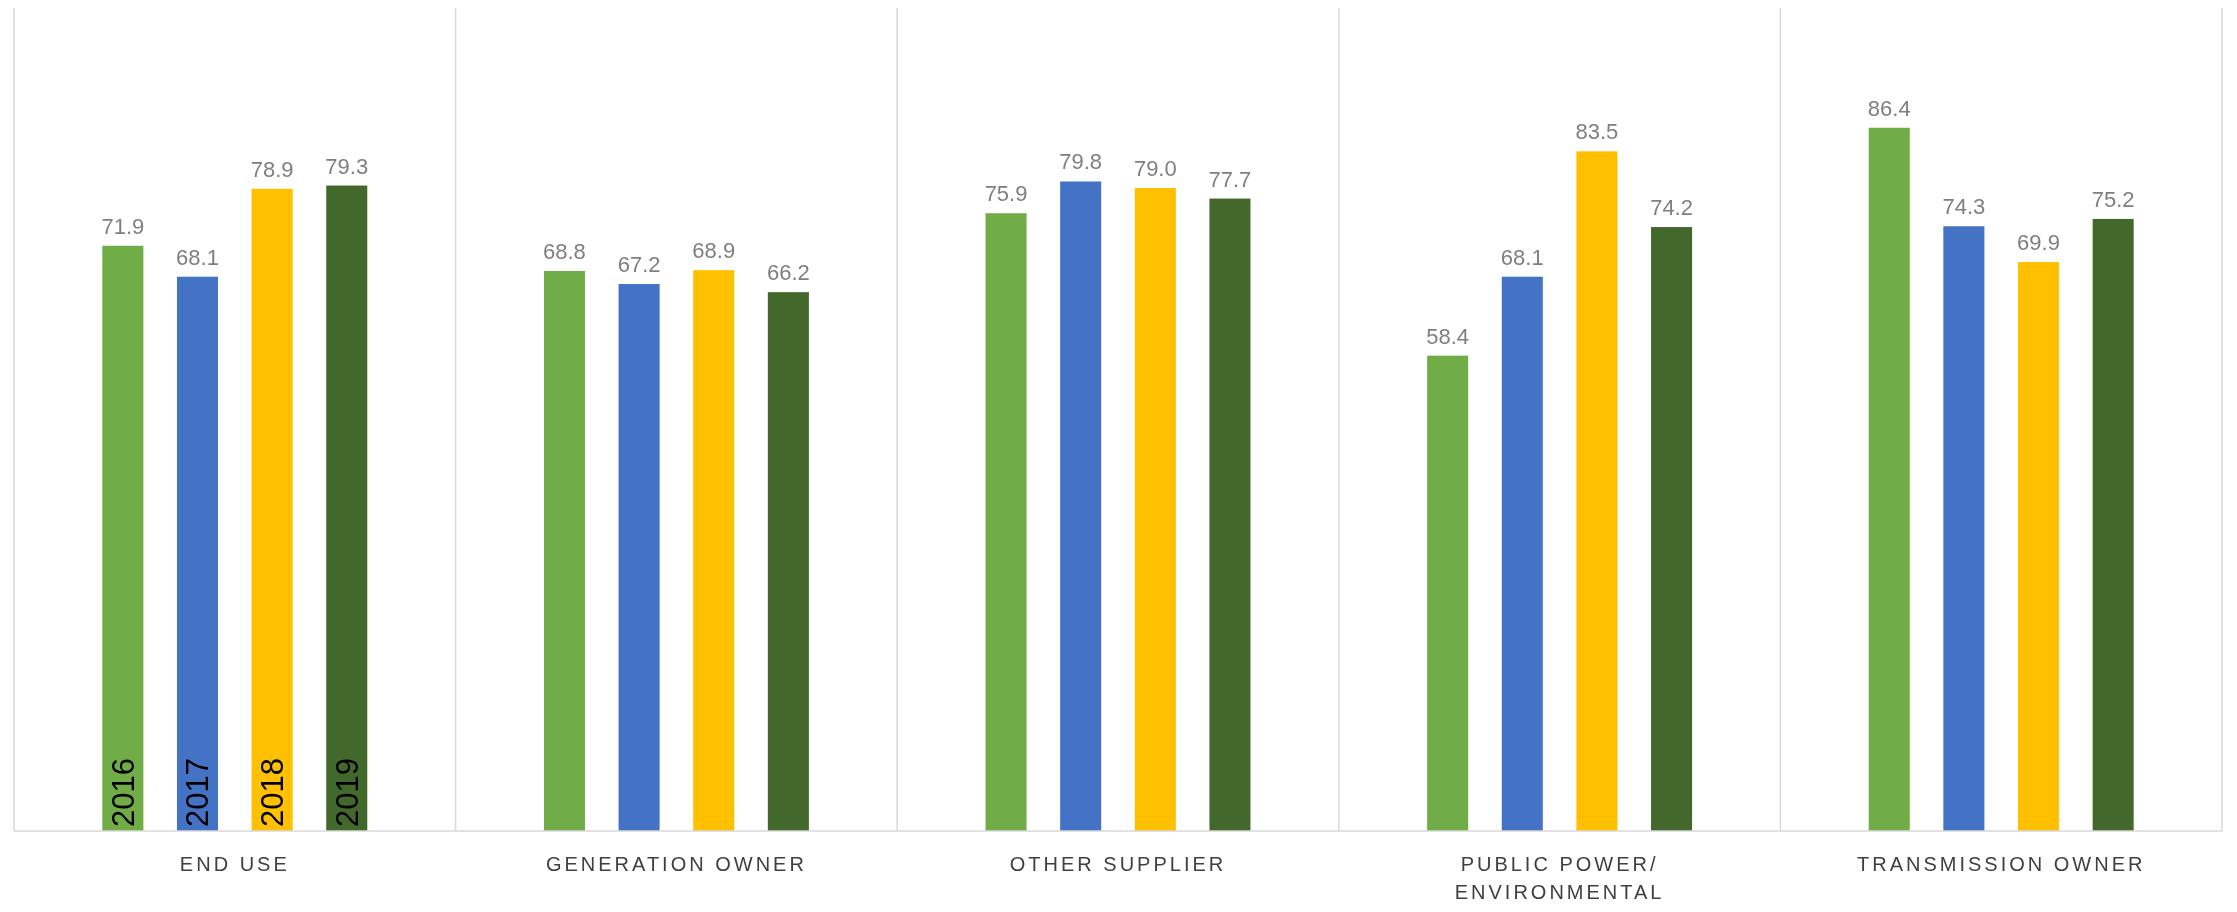 This screenshot has height=912, width=2237. What do you see at coordinates (198, 792) in the screenshot?
I see `series-label: 2017` at bounding box center [198, 792].